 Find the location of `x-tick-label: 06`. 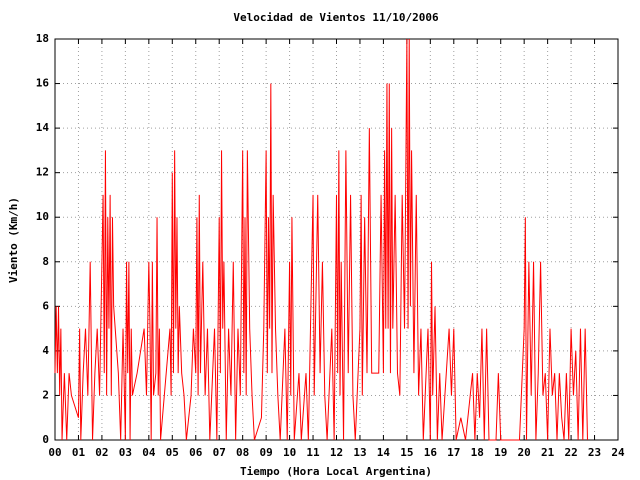

x-tick-label: 06 is located at coordinates (196, 452).